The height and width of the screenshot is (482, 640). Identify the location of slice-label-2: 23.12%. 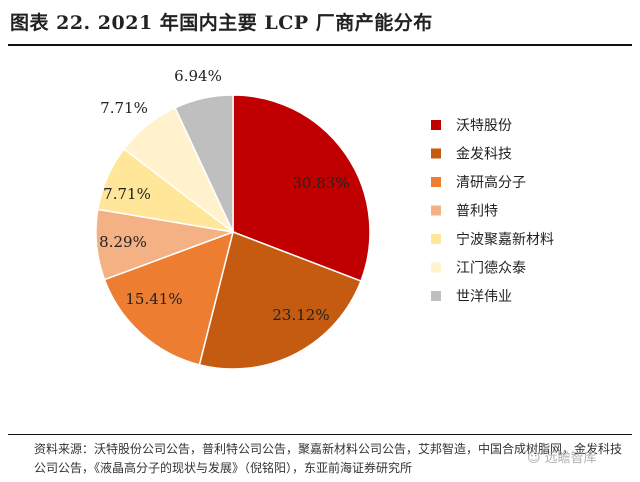
(300, 315).